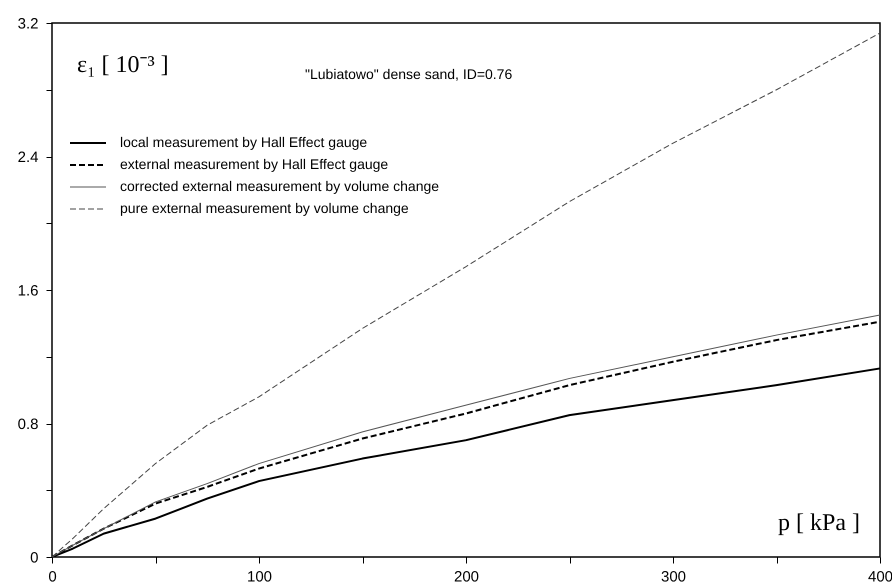 The width and height of the screenshot is (892, 587). I want to click on y-tick-label: 0.8, so click(28, 424).